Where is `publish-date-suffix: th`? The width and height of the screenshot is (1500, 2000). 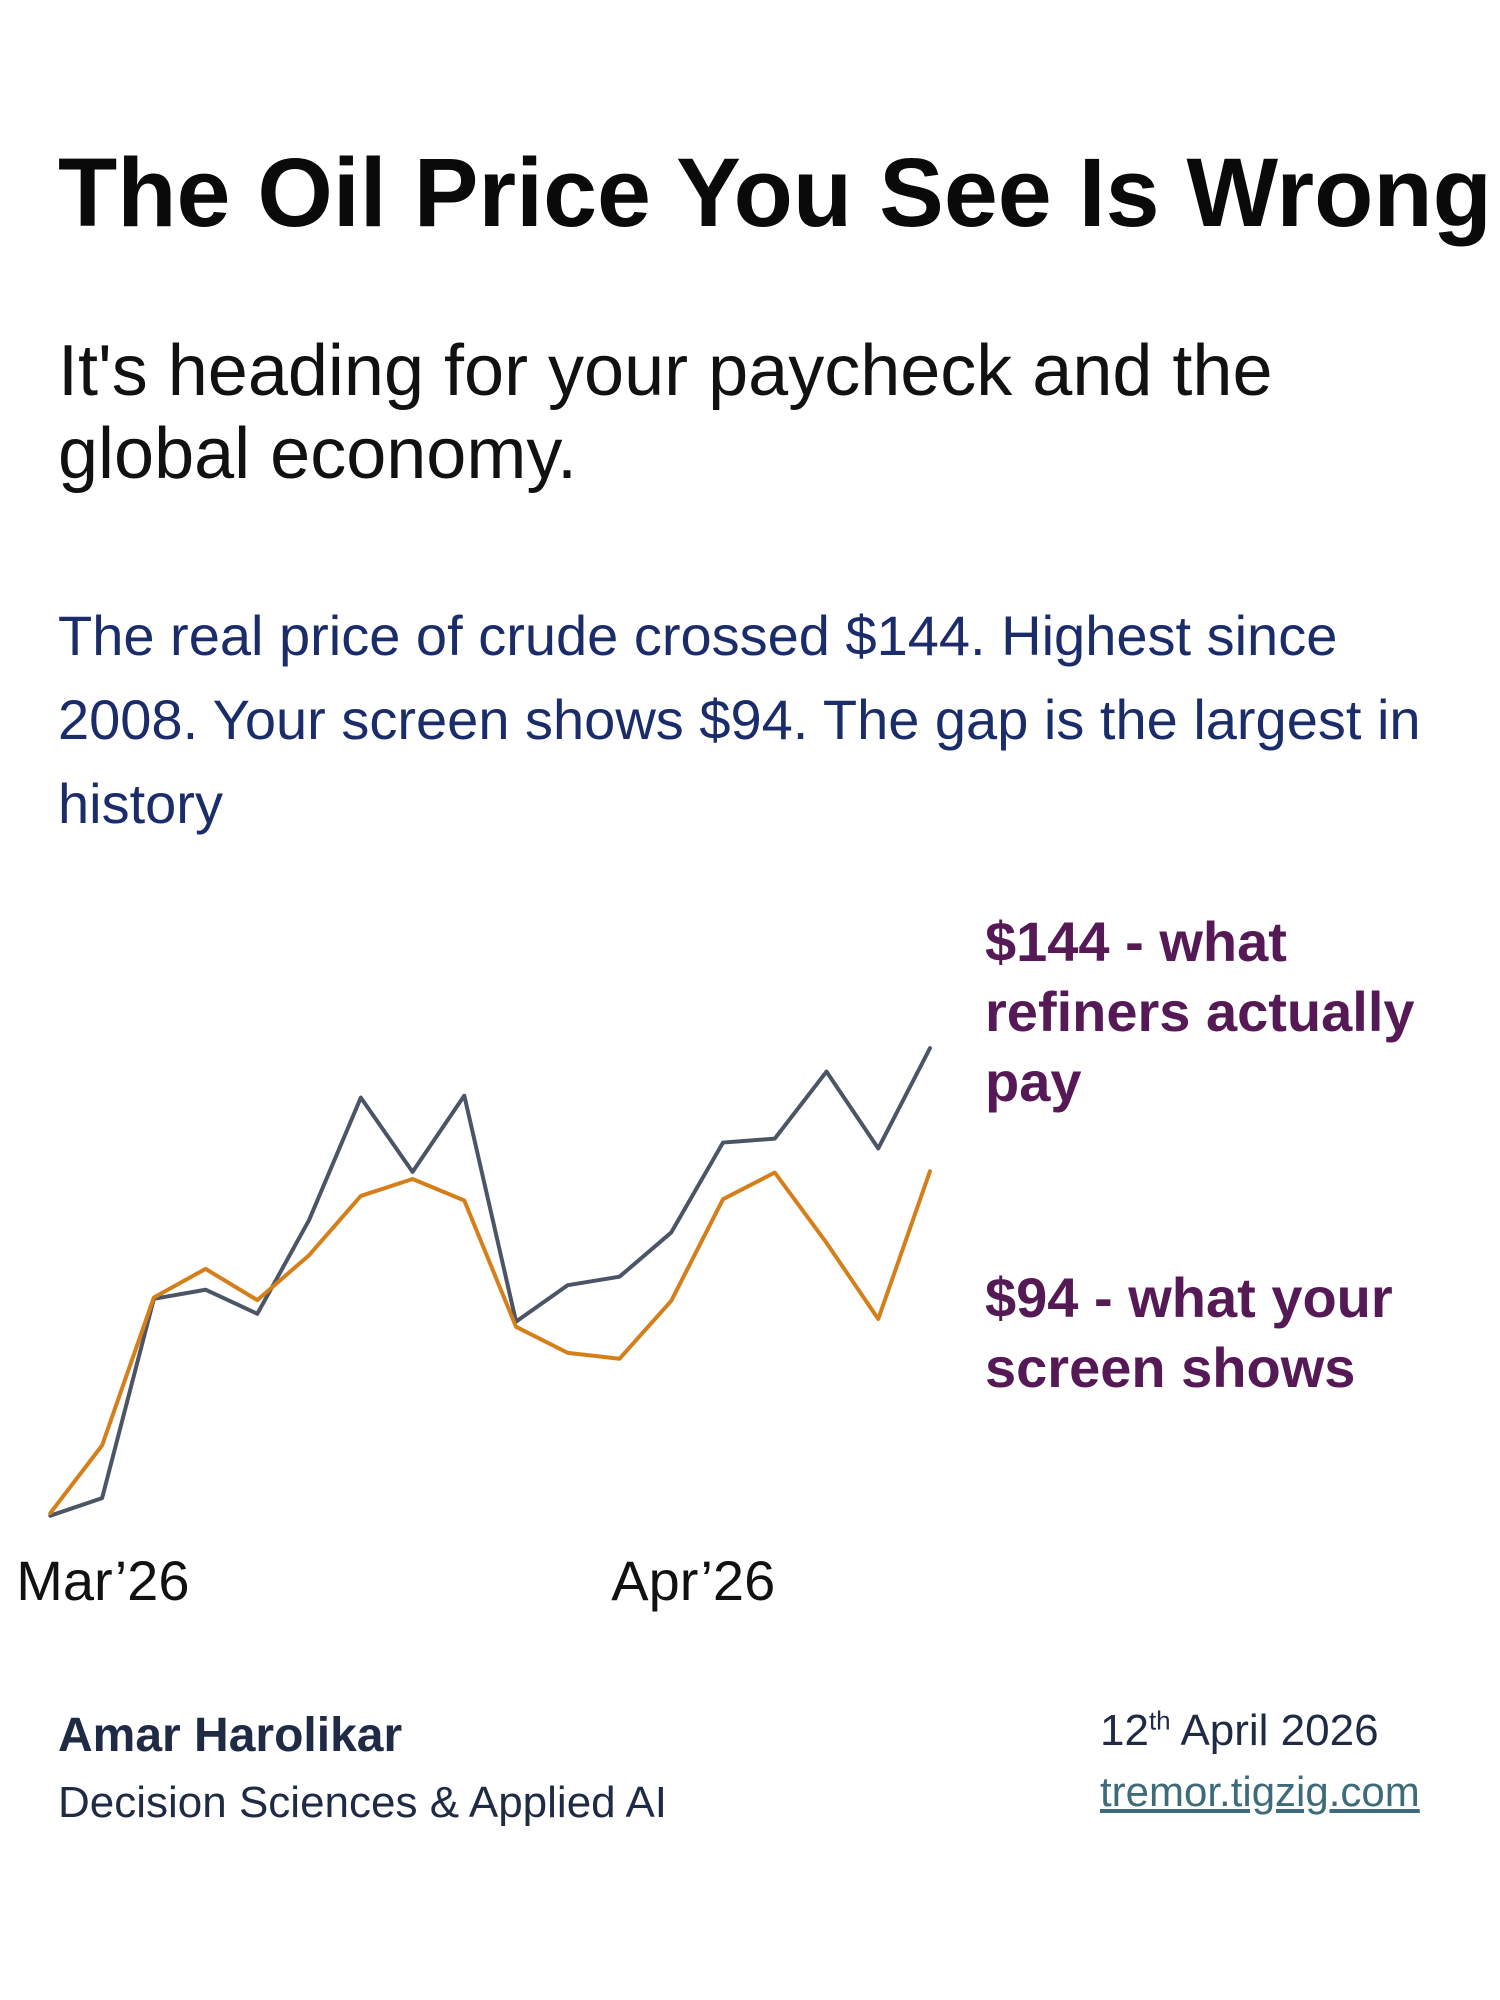
publish-date-suffix: th is located at coordinates (1159, 1720).